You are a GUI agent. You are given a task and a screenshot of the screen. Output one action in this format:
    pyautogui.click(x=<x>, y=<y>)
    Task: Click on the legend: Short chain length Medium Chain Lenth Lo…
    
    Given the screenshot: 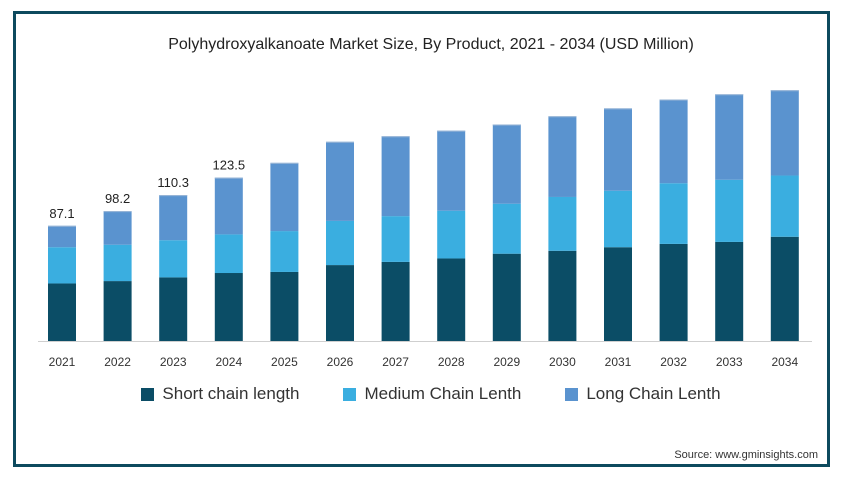 What is the action you would take?
    pyautogui.click(x=431, y=394)
    